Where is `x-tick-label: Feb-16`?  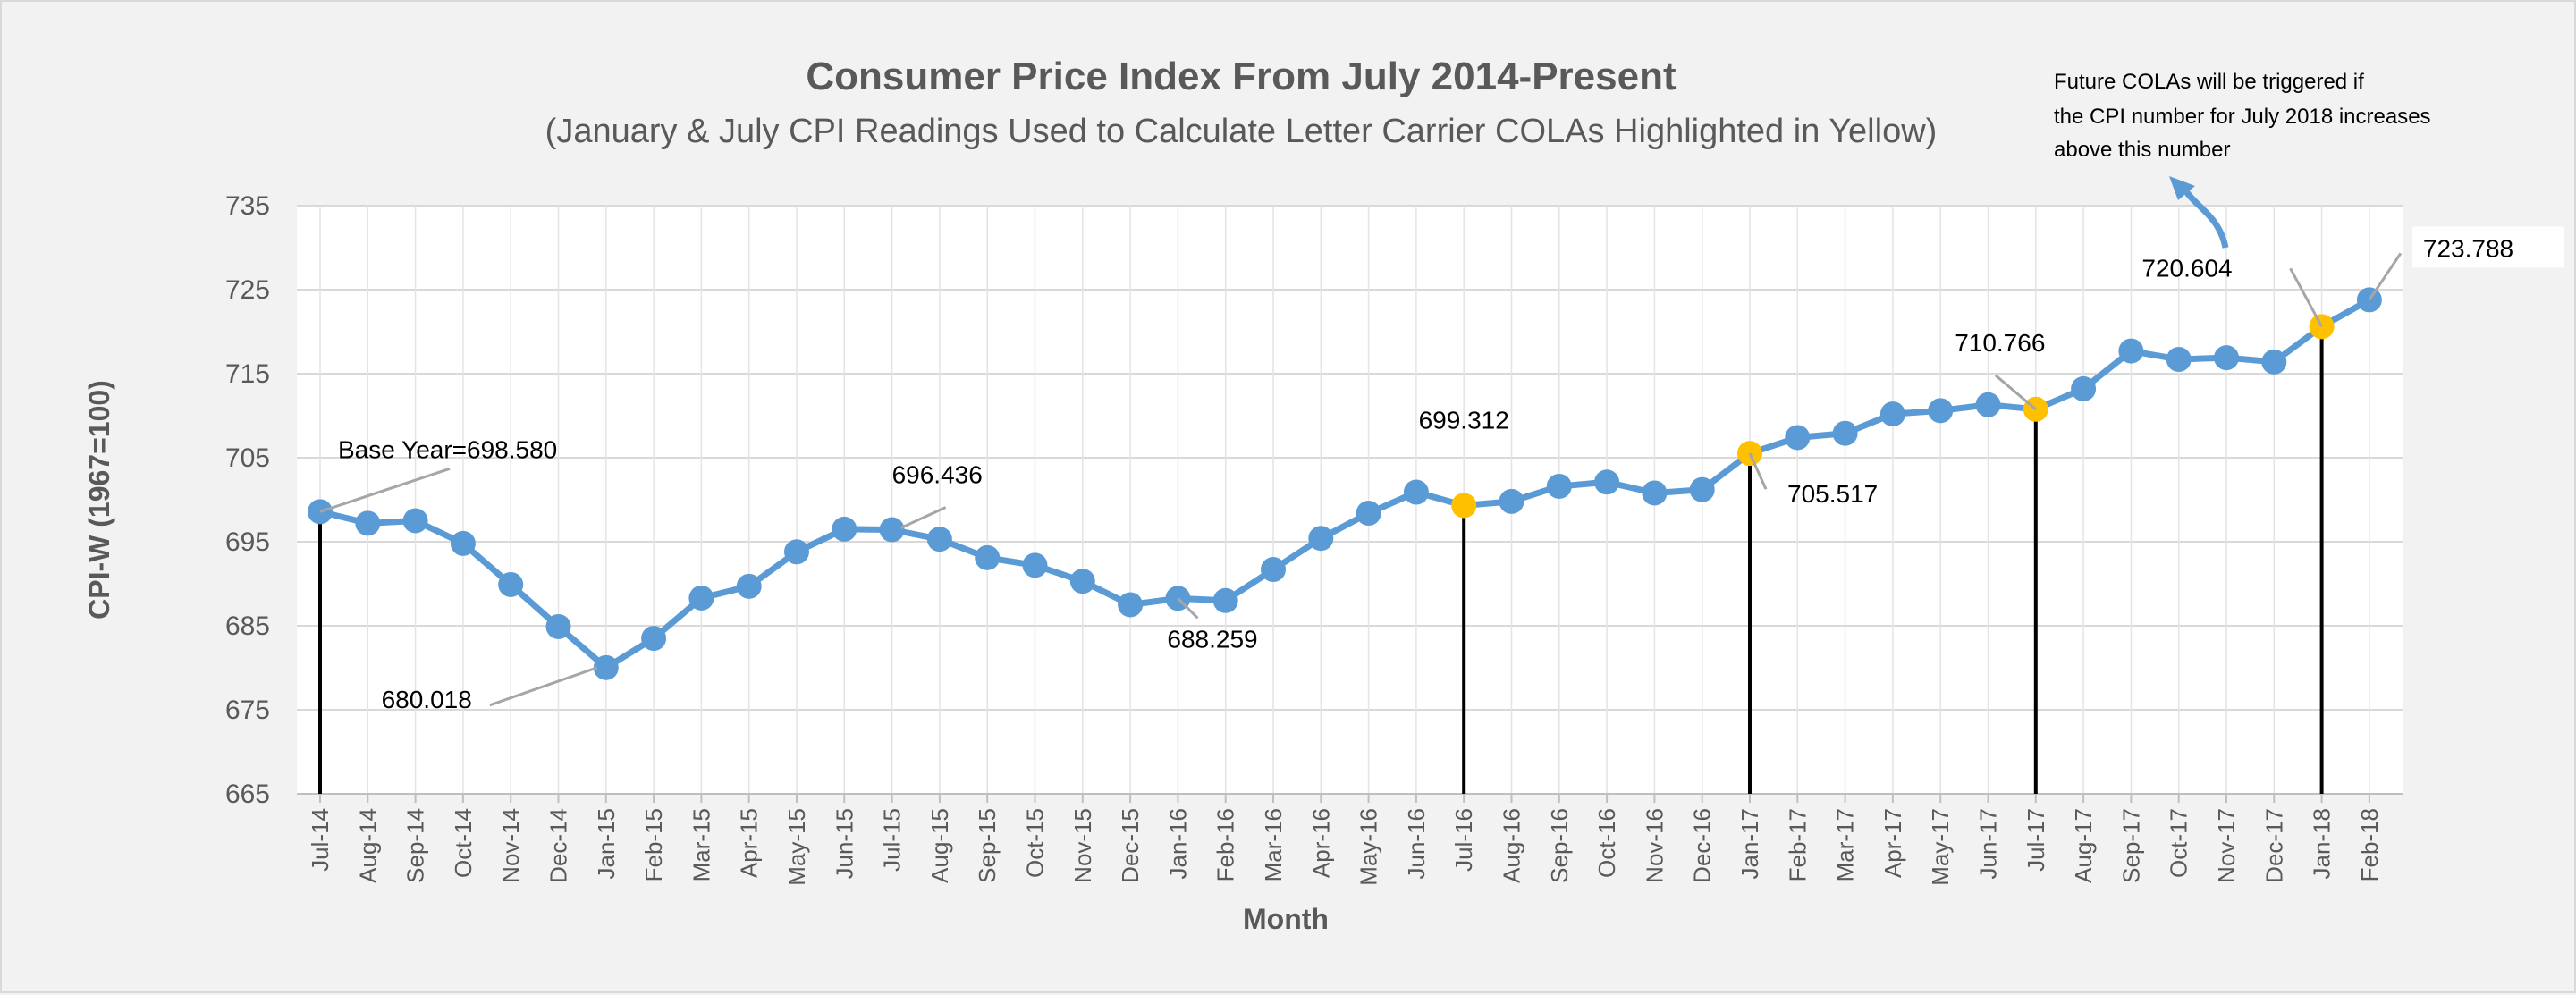 x-tick-label: Feb-16 is located at coordinates (1225, 844).